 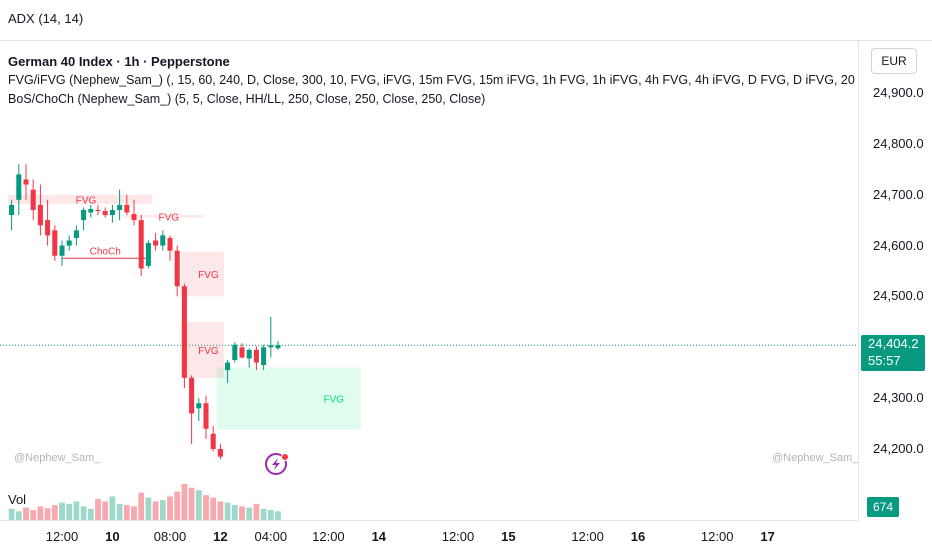 I want to click on fvg-zone-bull, so click(x=288, y=398).